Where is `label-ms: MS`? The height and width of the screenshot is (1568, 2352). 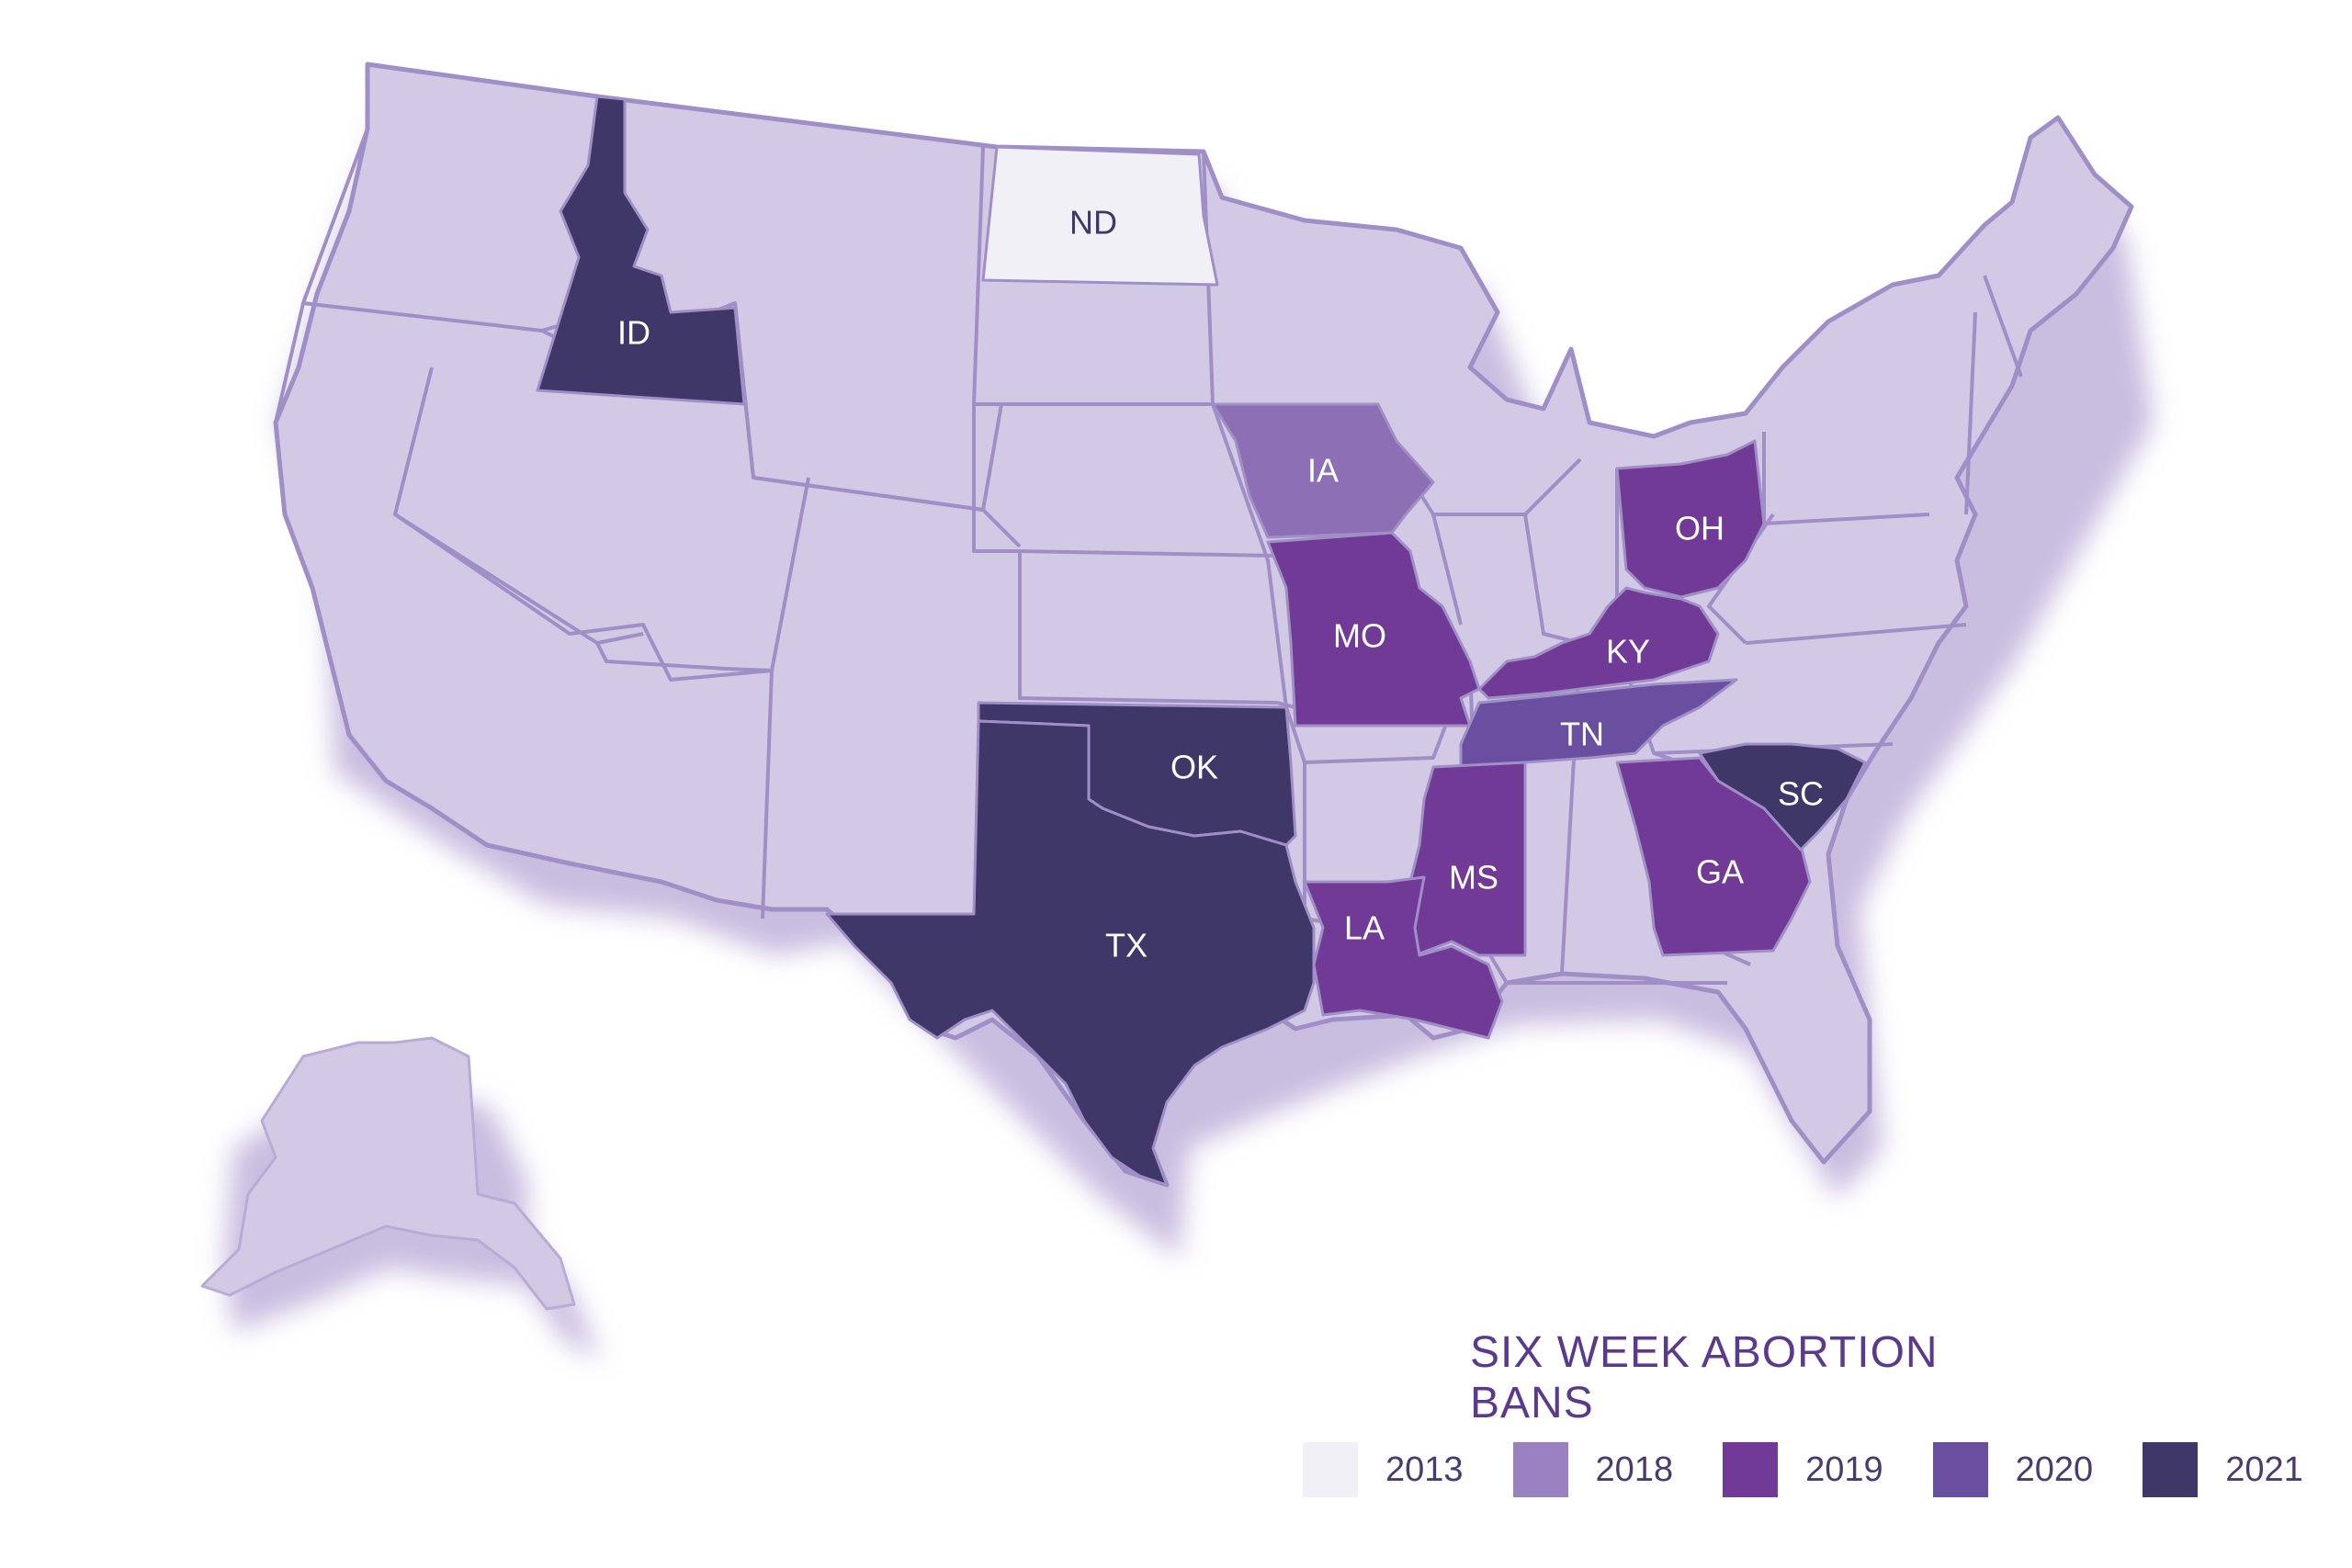 label-ms: MS is located at coordinates (1473, 878).